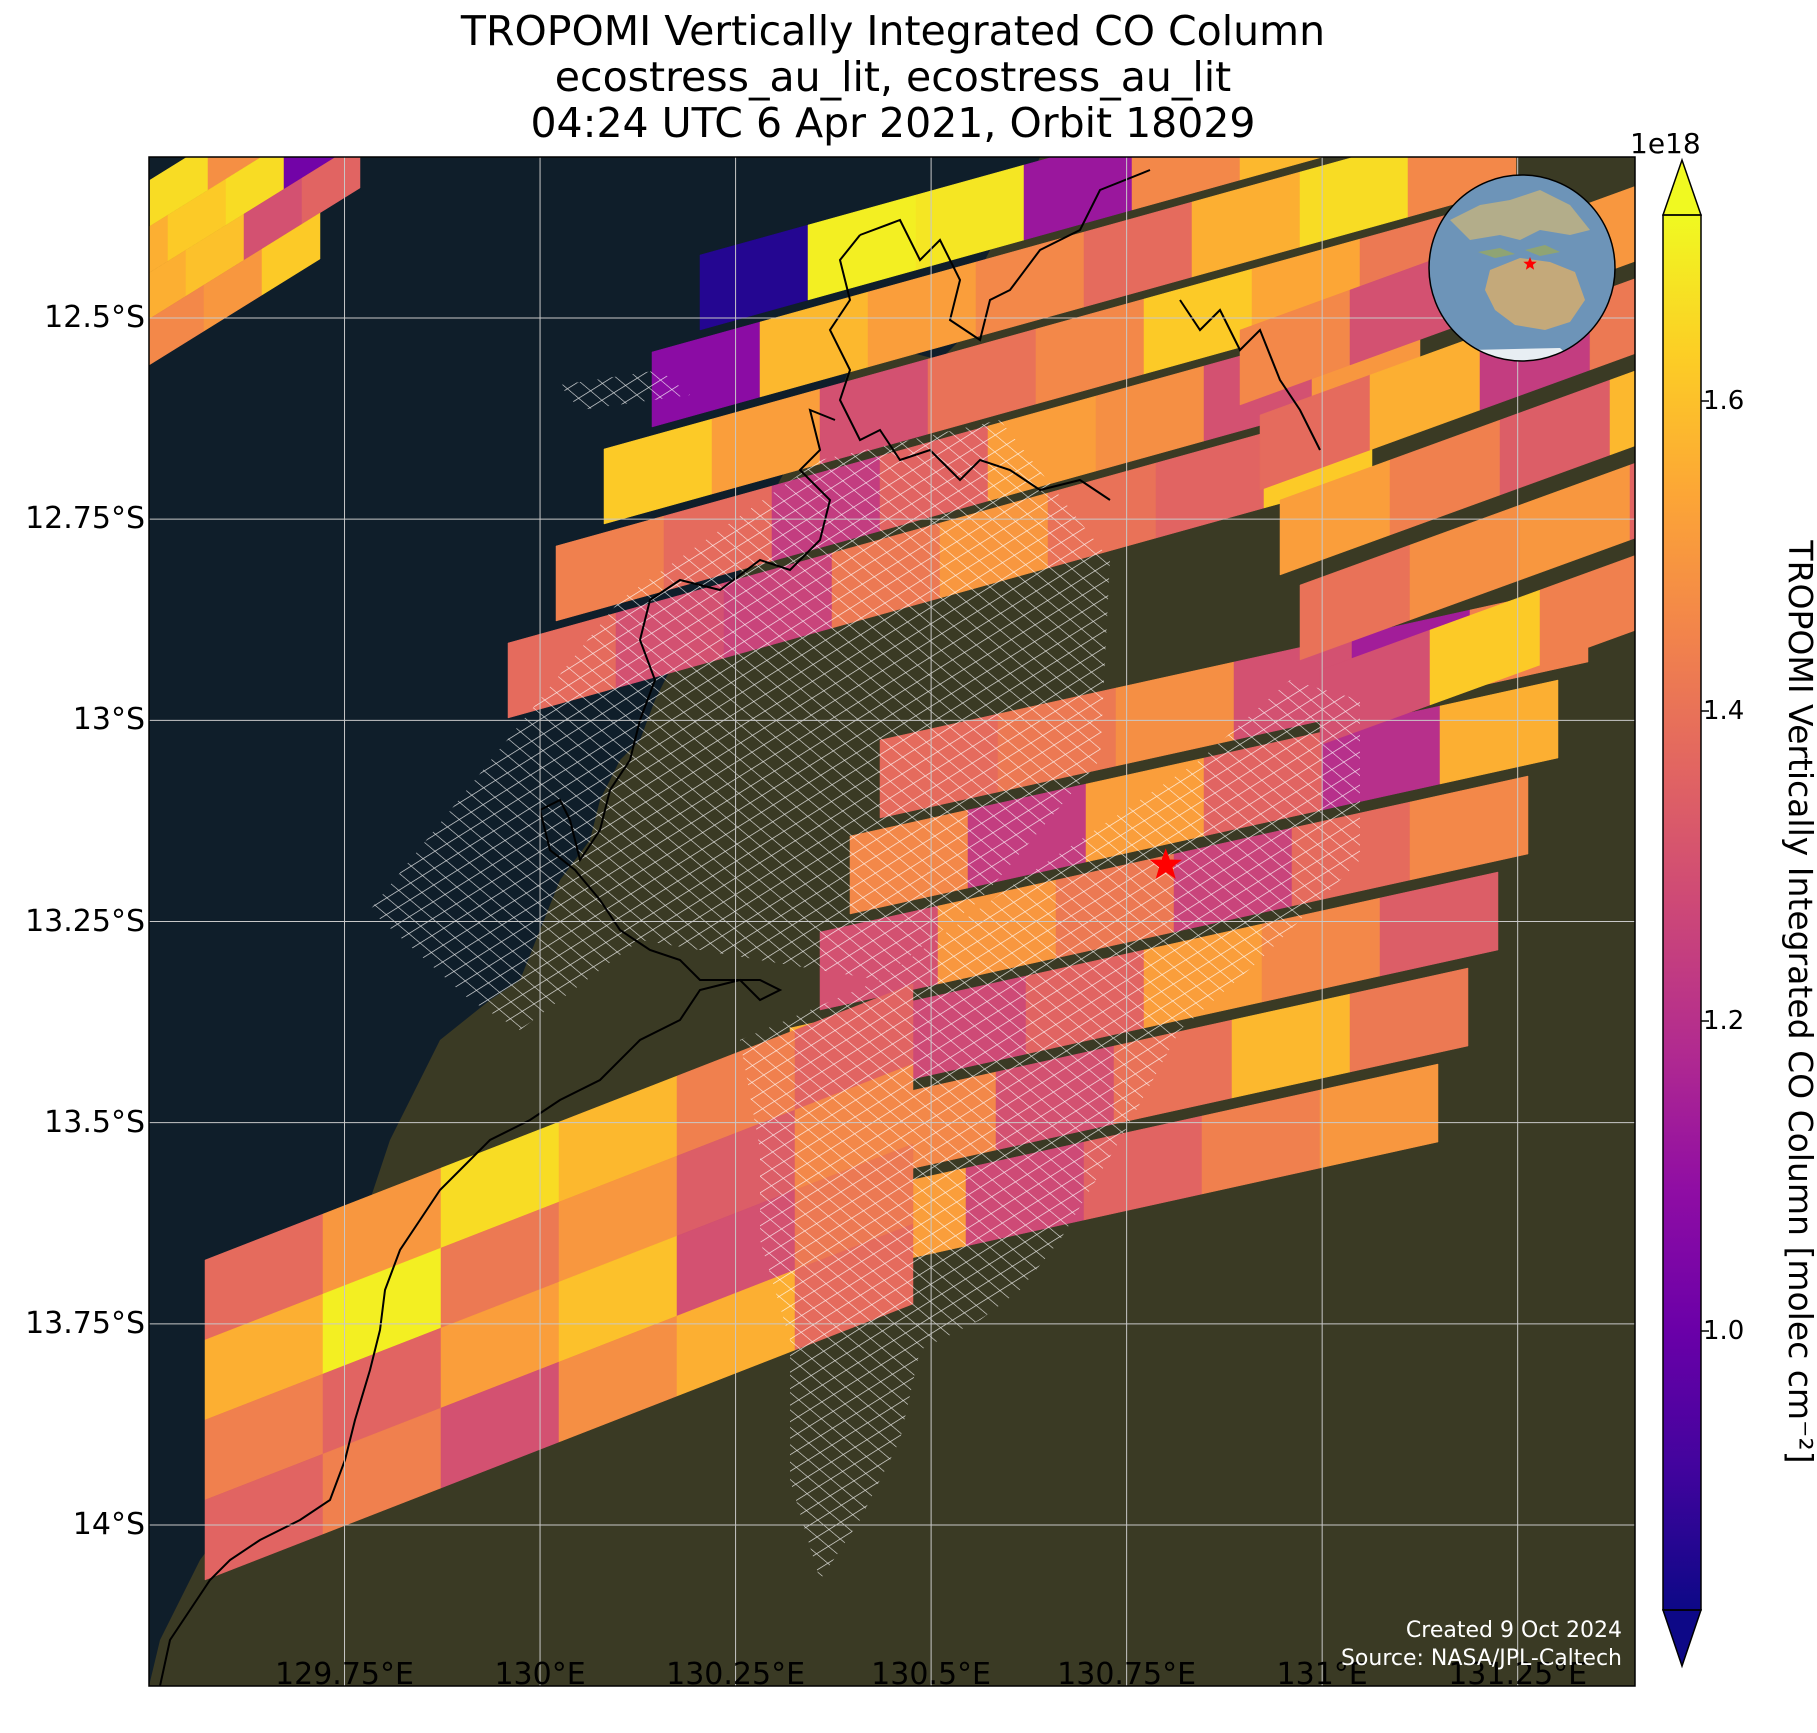  I want to click on longitude-tick-label: 130.75°E, so click(1127, 1674).